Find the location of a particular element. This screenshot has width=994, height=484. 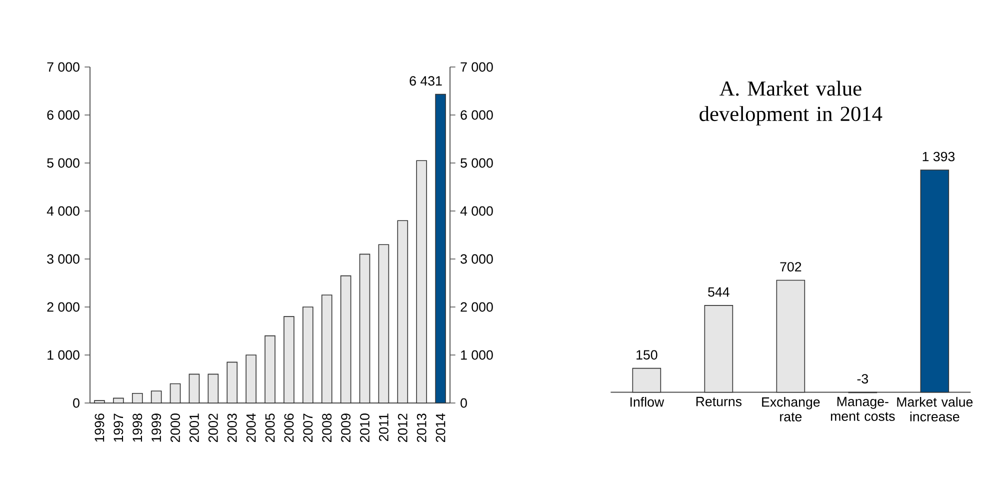

data-label: 1 393 is located at coordinates (938, 157).